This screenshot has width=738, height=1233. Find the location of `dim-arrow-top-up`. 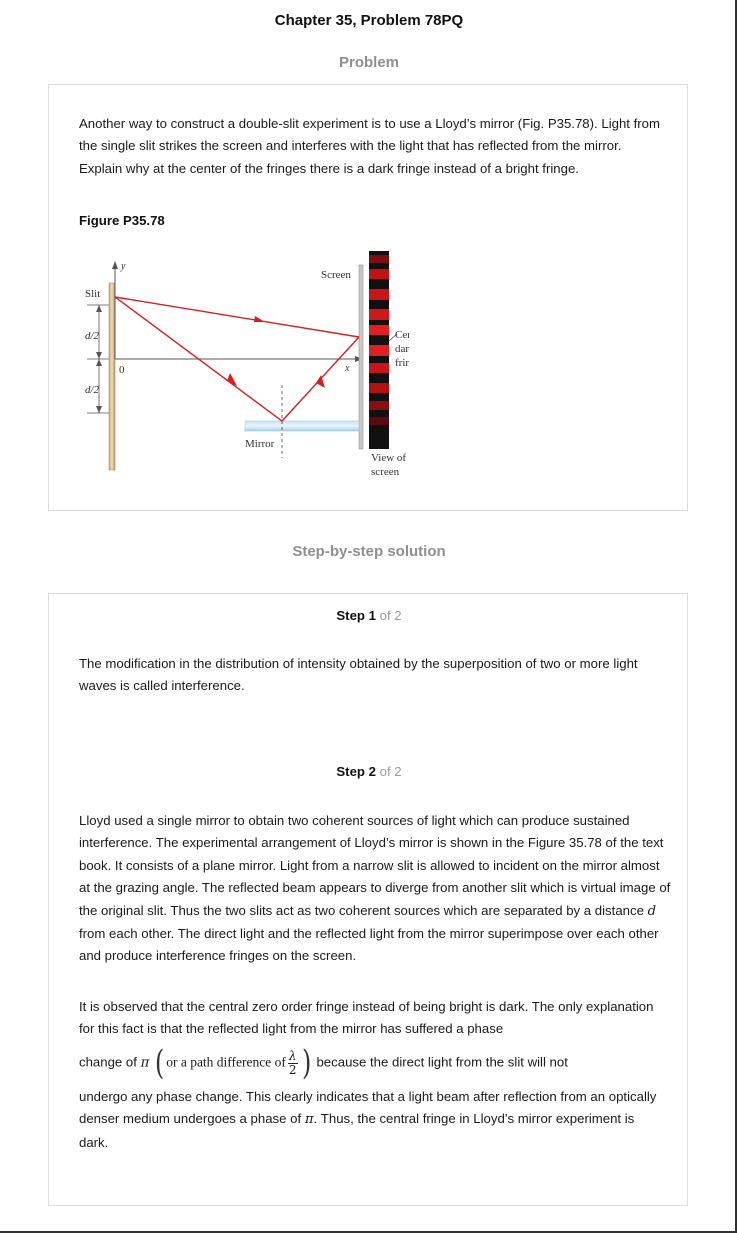

dim-arrow-top-up is located at coordinates (99, 308).